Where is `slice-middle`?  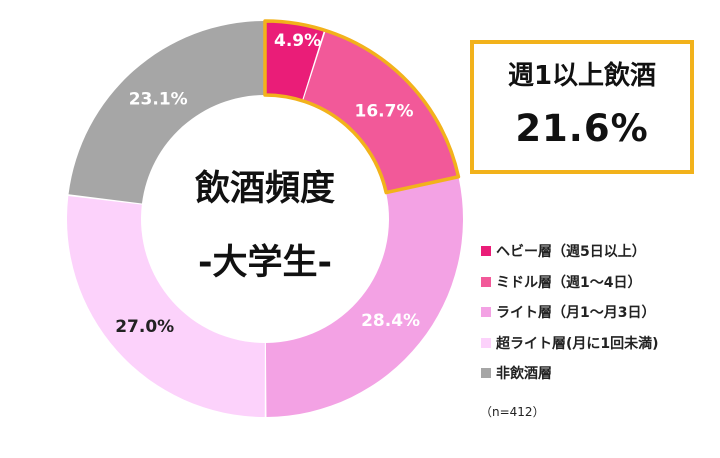 slice-middle is located at coordinates (381, 111).